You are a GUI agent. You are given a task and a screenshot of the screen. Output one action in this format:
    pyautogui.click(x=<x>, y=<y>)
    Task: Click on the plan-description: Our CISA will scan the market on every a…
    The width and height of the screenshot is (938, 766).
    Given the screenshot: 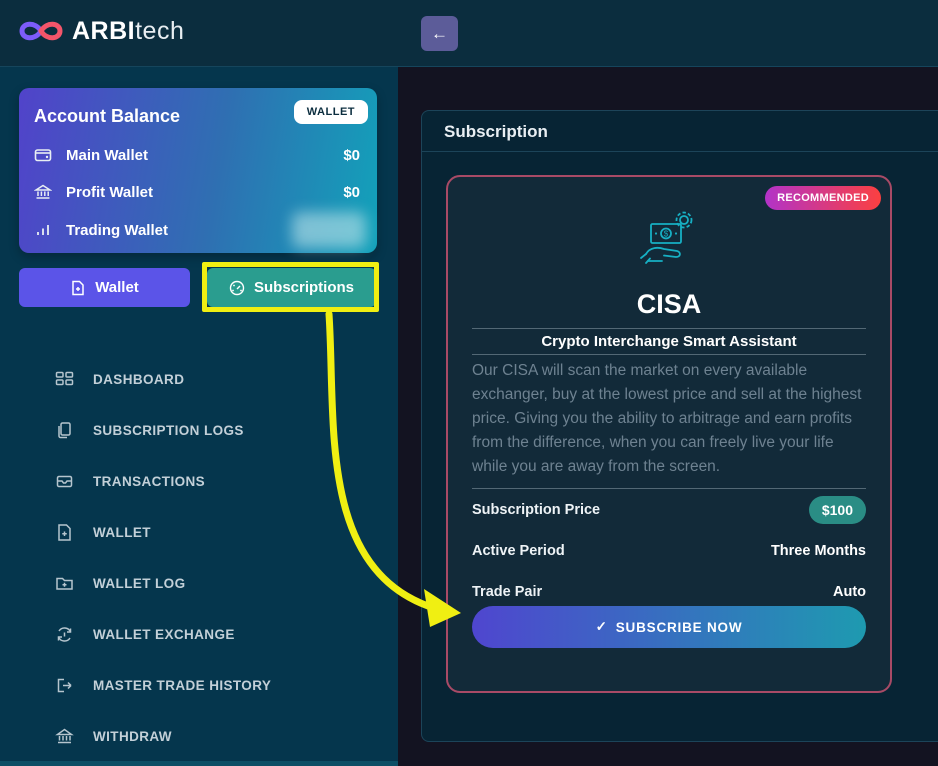 What is the action you would take?
    pyautogui.click(x=669, y=422)
    